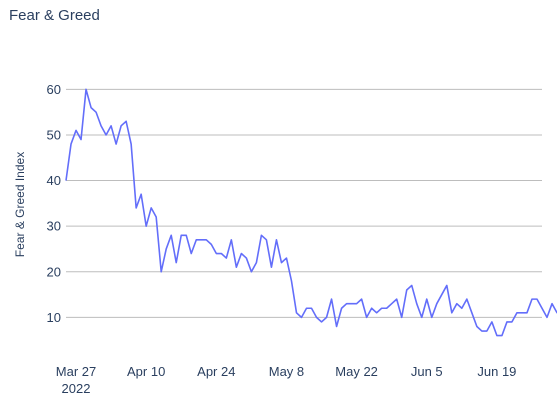 This screenshot has width=557, height=410. What do you see at coordinates (216, 371) in the screenshot?
I see `x-tick-label: Apr 24` at bounding box center [216, 371].